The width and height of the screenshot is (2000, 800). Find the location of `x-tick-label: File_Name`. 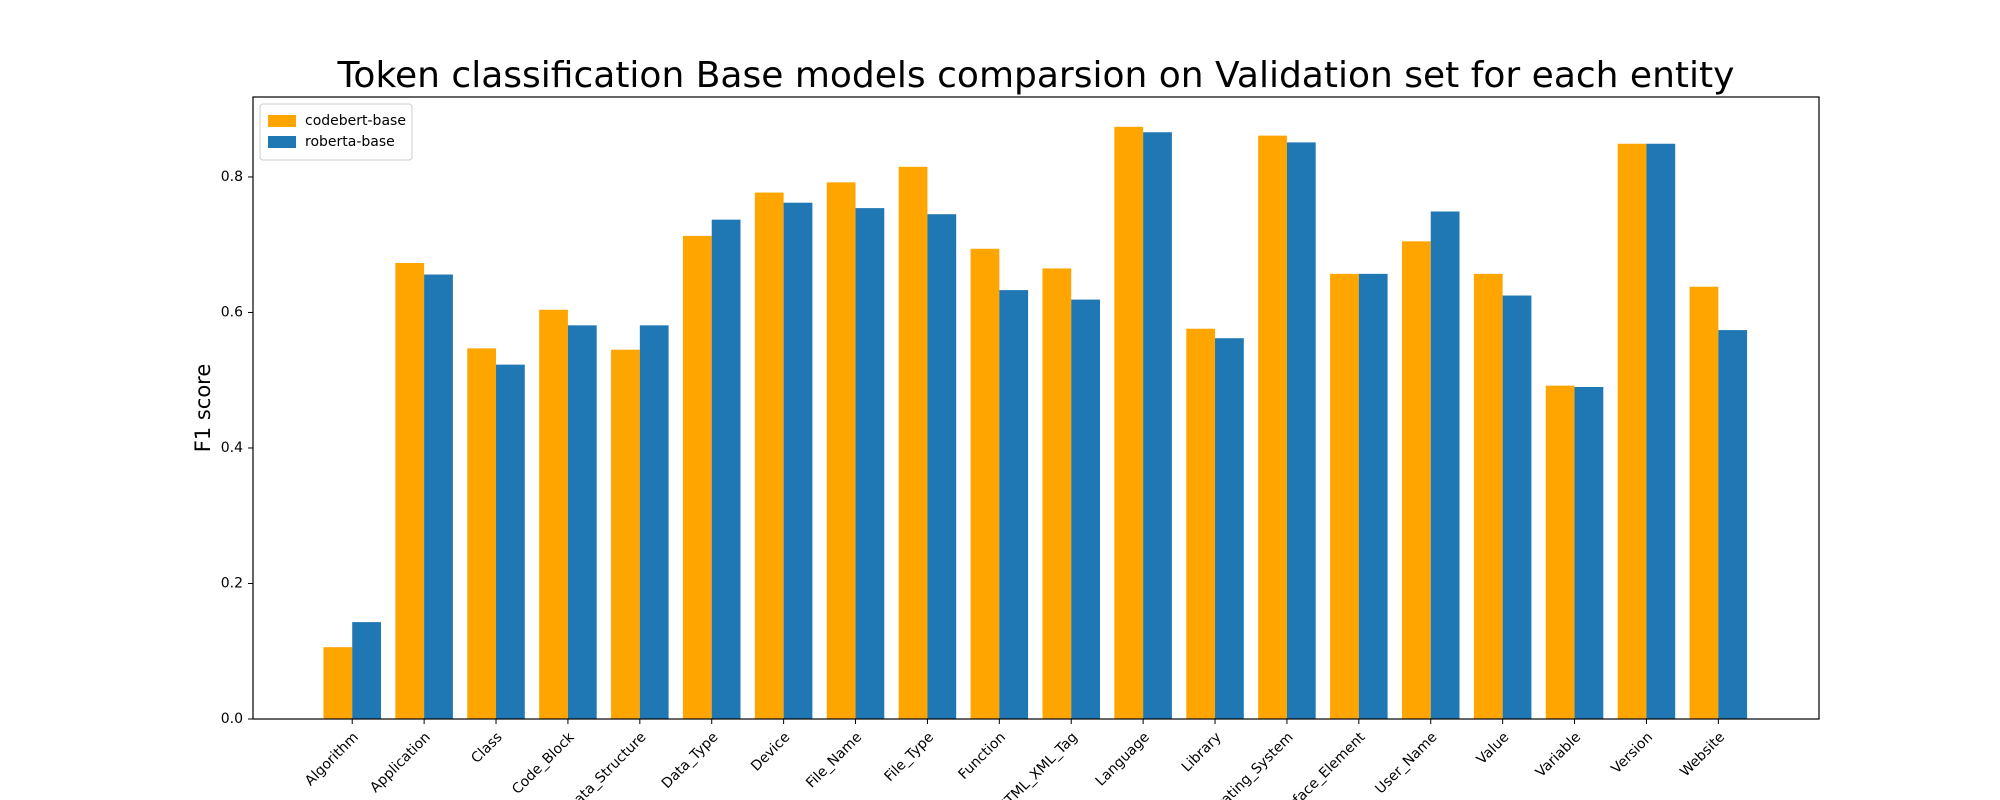

x-tick-label: File_Name is located at coordinates (834, 760).